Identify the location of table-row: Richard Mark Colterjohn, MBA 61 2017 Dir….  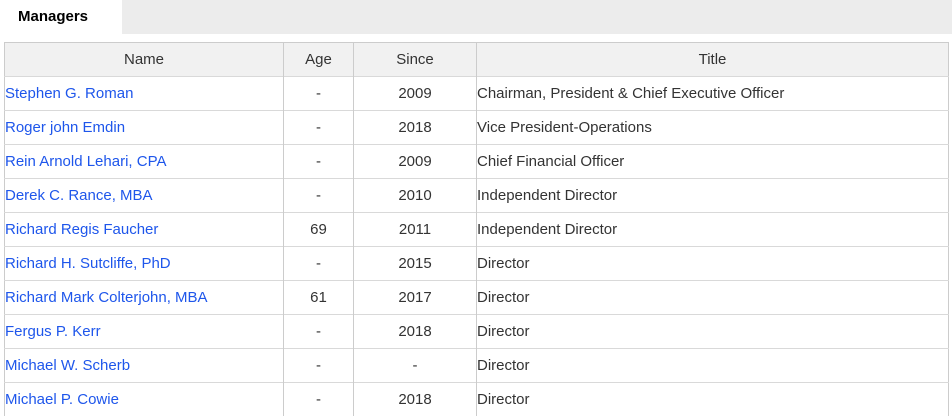
(476, 297).